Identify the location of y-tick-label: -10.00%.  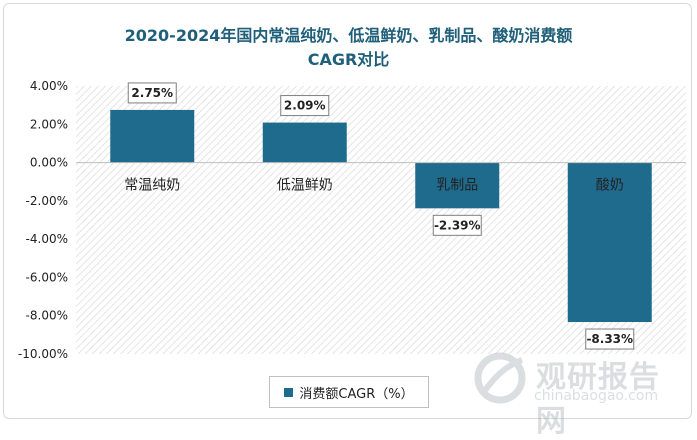
(43, 354).